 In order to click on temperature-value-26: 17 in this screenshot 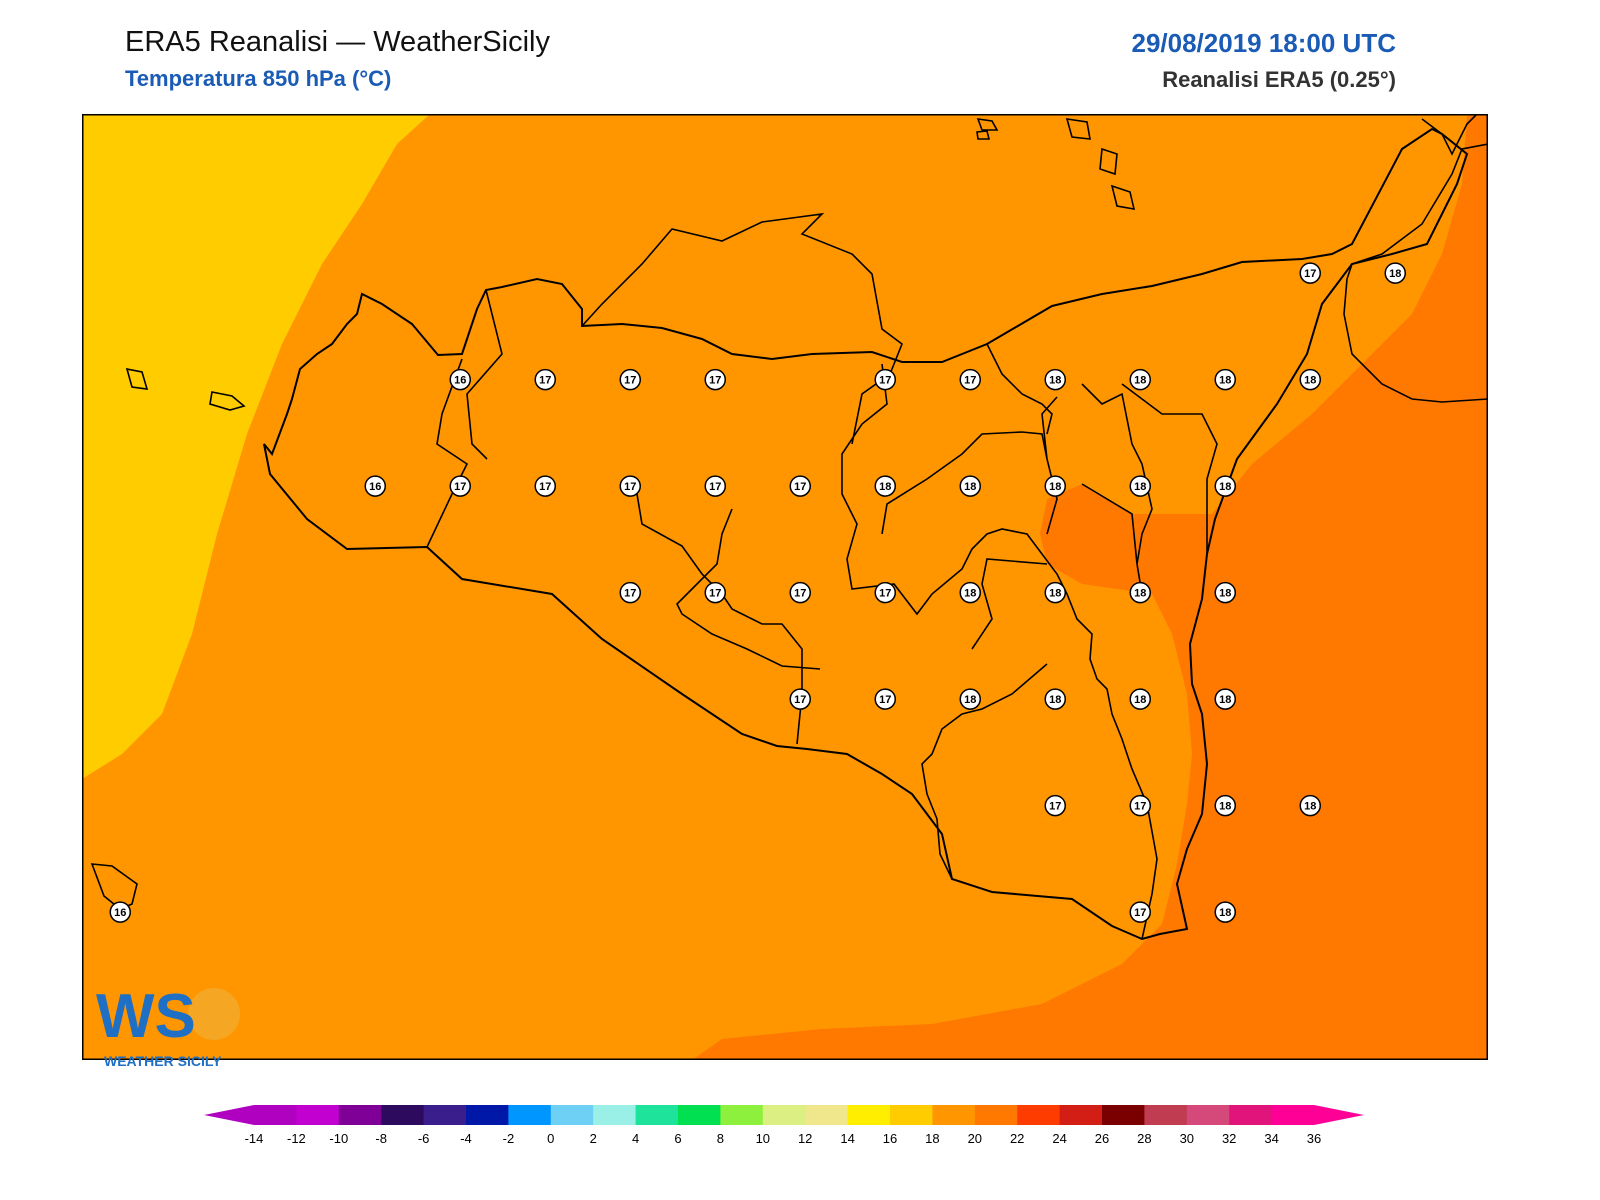, I will do `click(885, 592)`.